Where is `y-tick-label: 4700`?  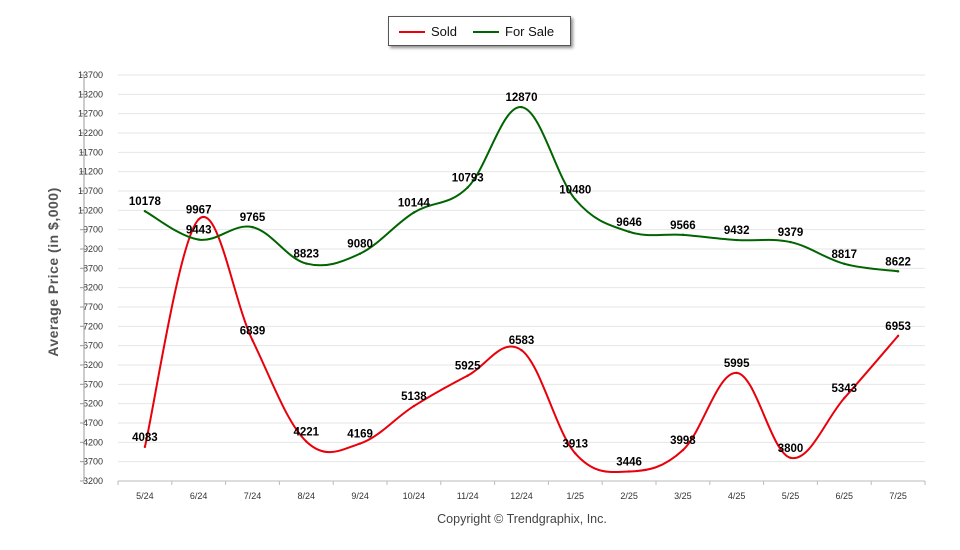 y-tick-label: 4700 is located at coordinates (93, 423).